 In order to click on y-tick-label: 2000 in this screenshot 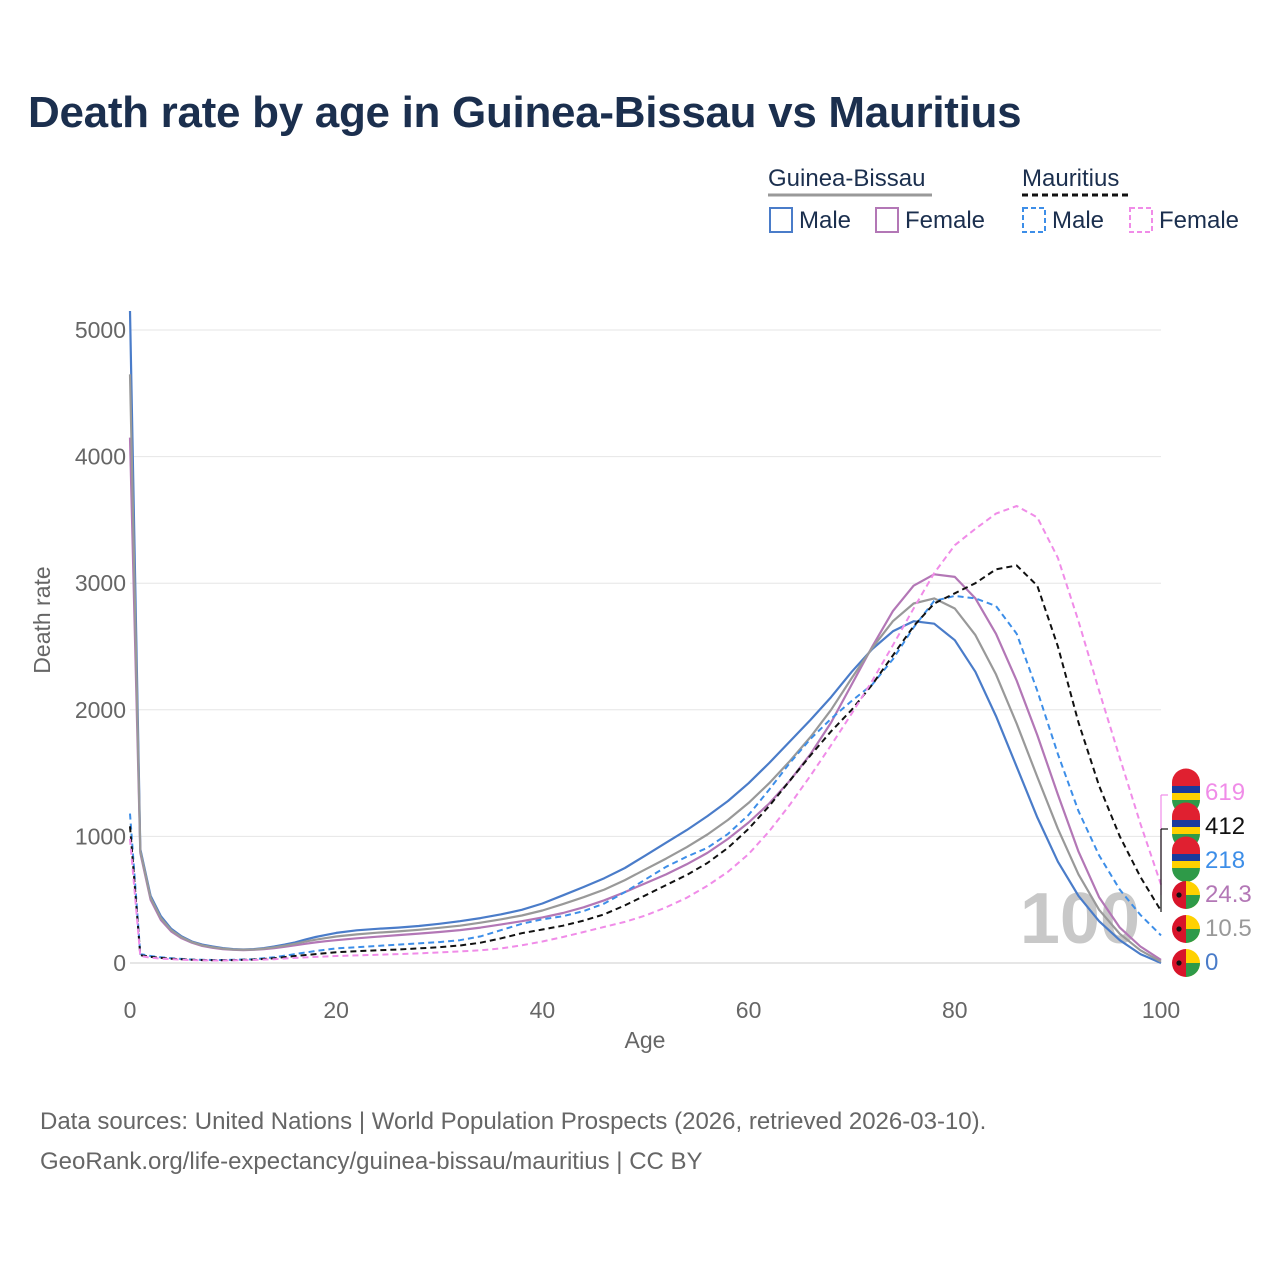, I will do `click(100, 710)`.